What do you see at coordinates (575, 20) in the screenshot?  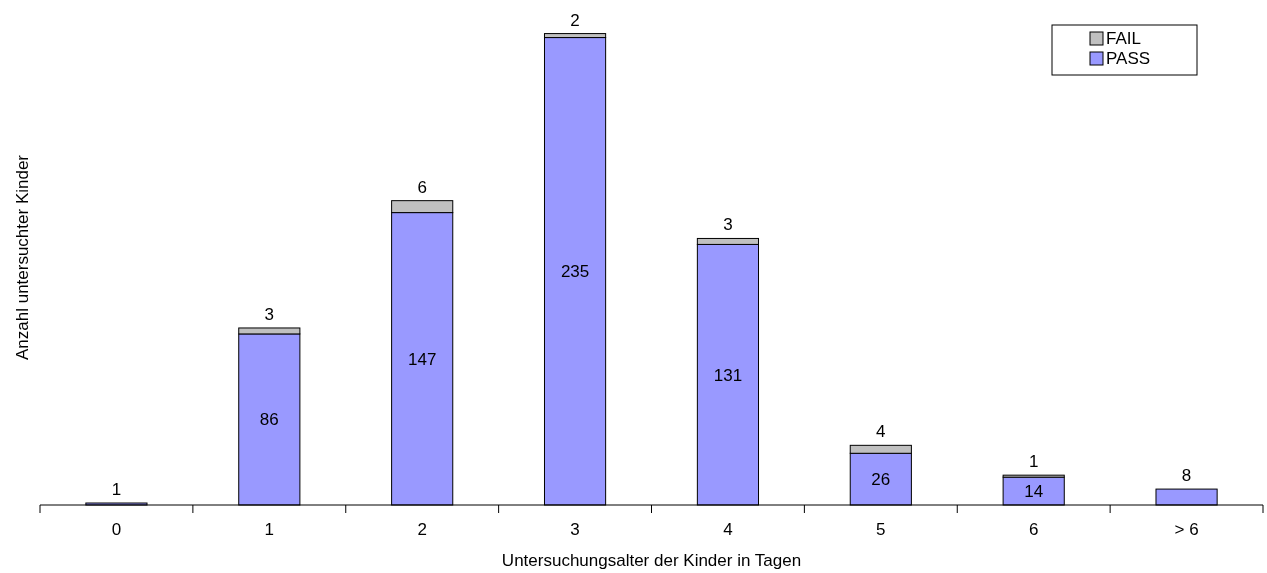 I see `data-label: 2` at bounding box center [575, 20].